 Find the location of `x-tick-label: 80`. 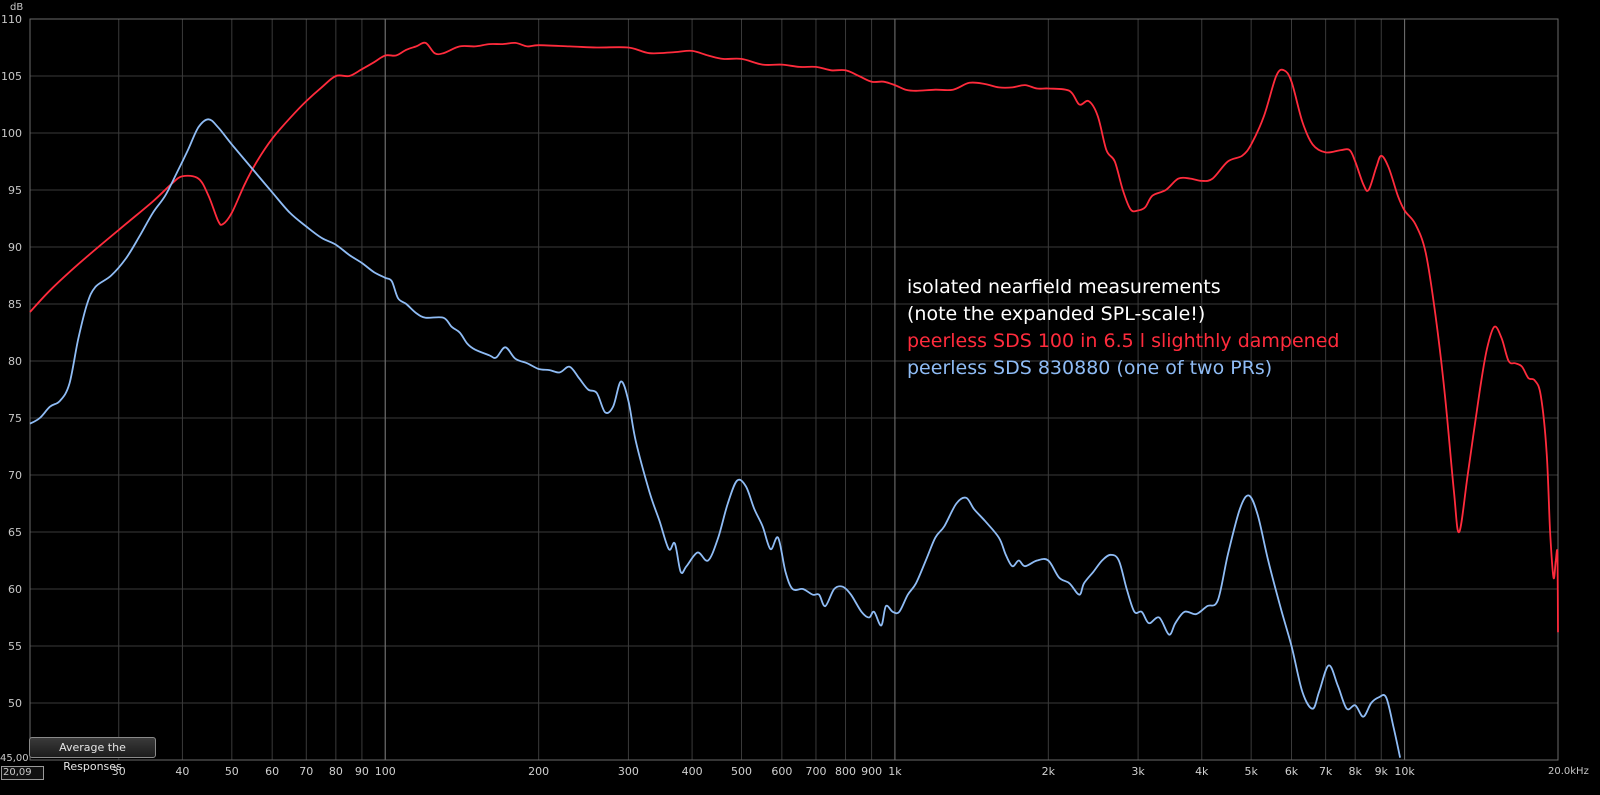

x-tick-label: 80 is located at coordinates (336, 771).